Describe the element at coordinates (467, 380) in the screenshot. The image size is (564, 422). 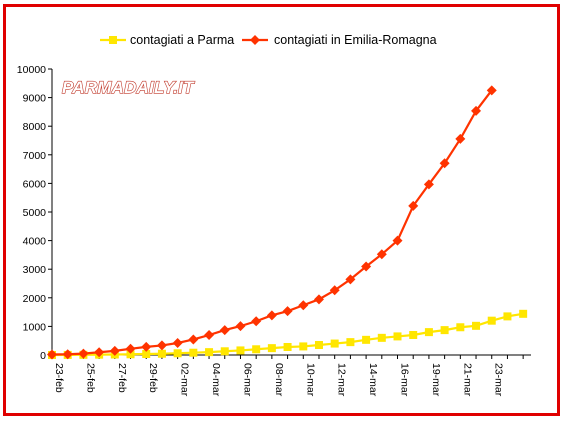
I see `x-tick-label: 21-mar` at that location.